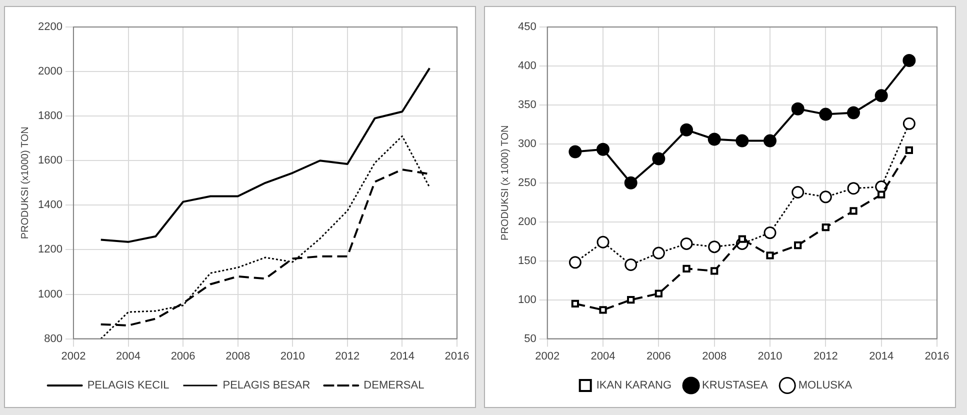 The height and width of the screenshot is (415, 967). Describe the element at coordinates (527, 300) in the screenshot. I see `y-tick-label: 100` at that location.